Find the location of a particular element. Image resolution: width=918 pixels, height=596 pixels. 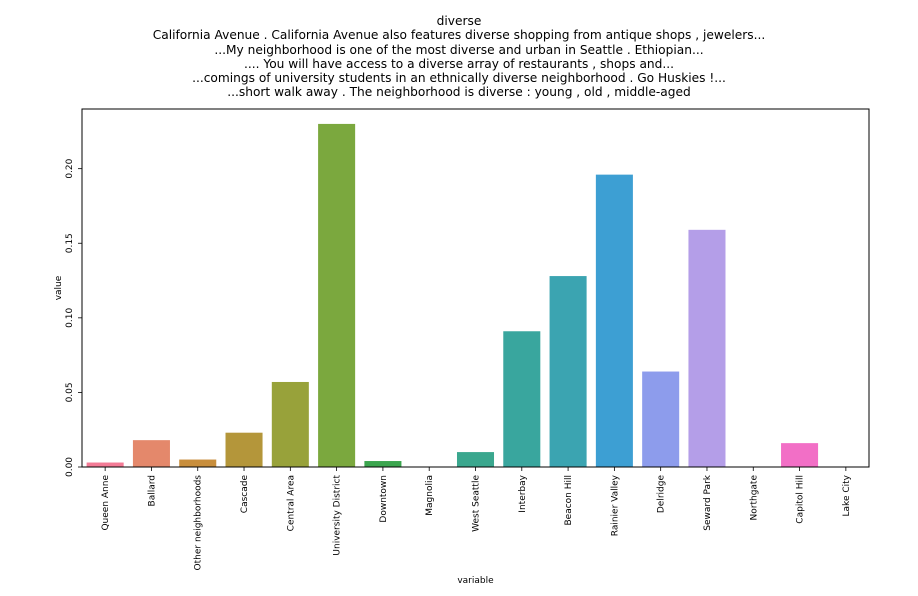

bar-interbay is located at coordinates (522, 399).